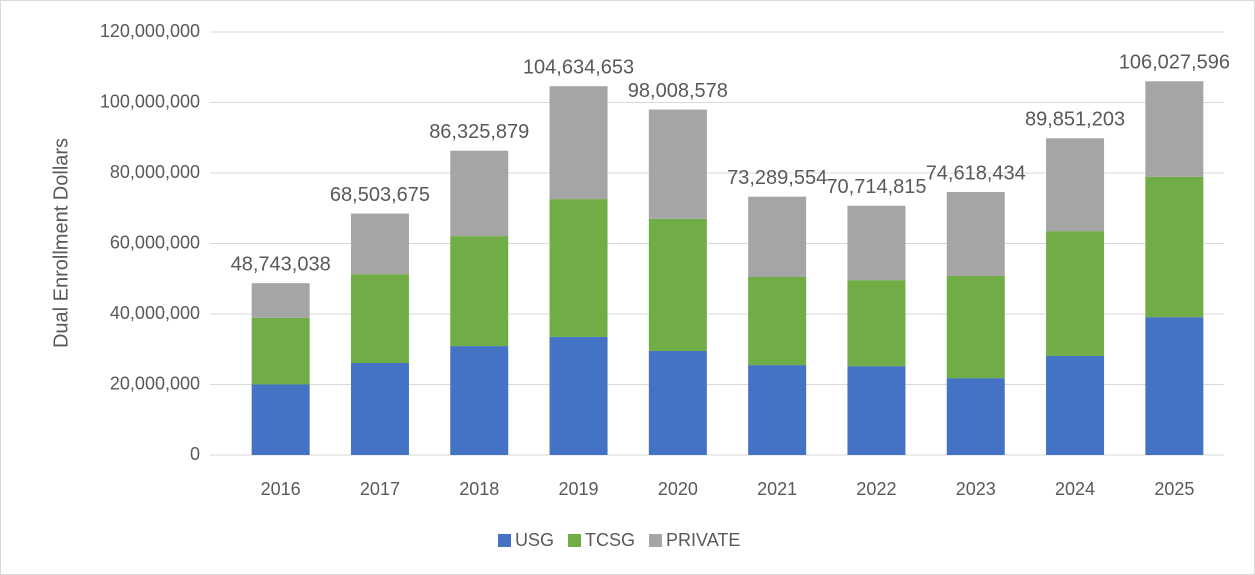  I want to click on total-label: 89,851,203, so click(1075, 120).